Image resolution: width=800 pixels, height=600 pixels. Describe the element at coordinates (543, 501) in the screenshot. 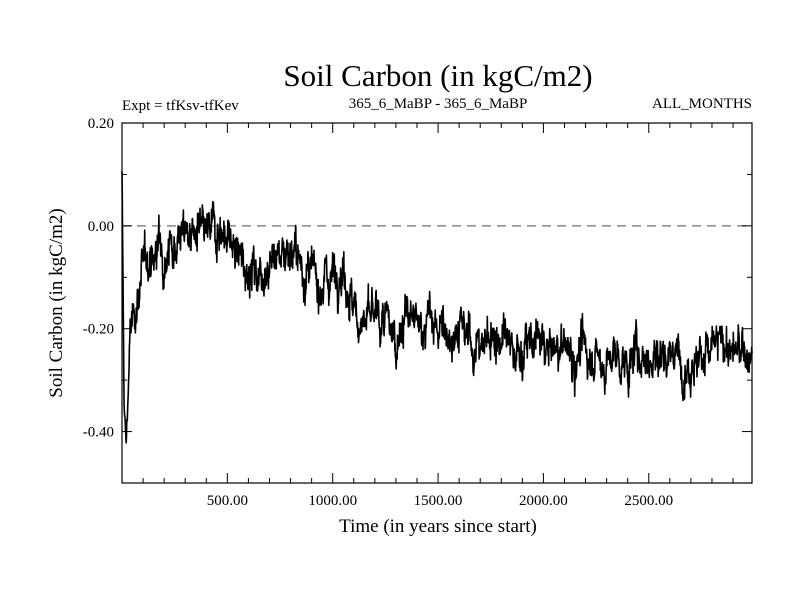

I see `x-tick-label: 2000.00` at that location.